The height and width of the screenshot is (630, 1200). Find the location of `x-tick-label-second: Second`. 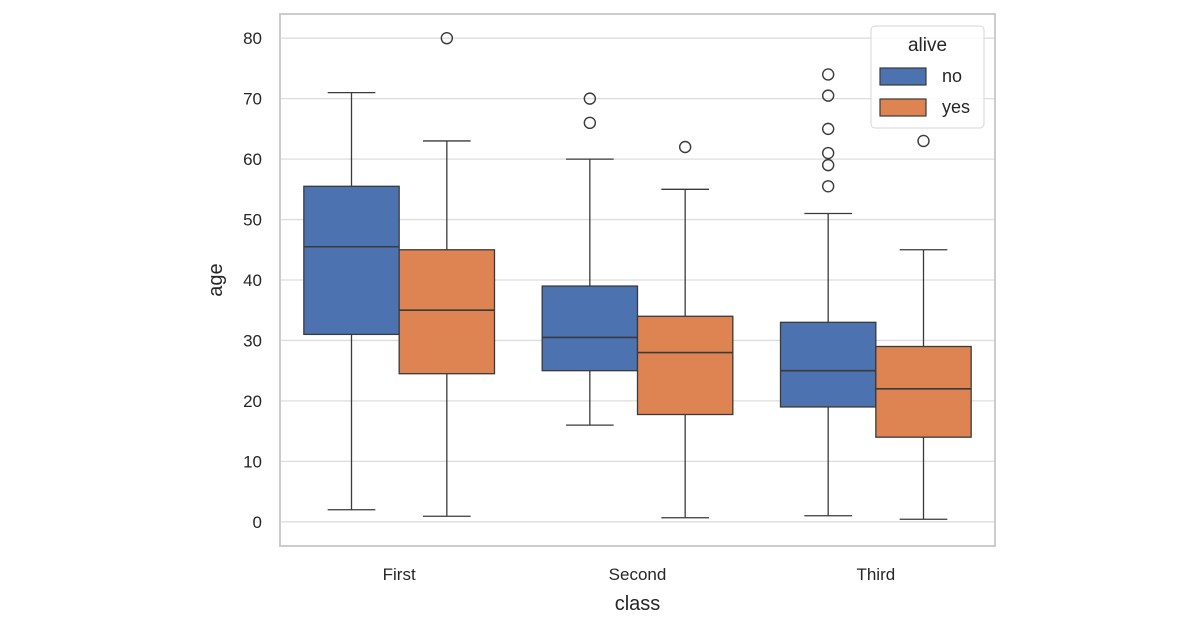

x-tick-label-second: Second is located at coordinates (638, 574).